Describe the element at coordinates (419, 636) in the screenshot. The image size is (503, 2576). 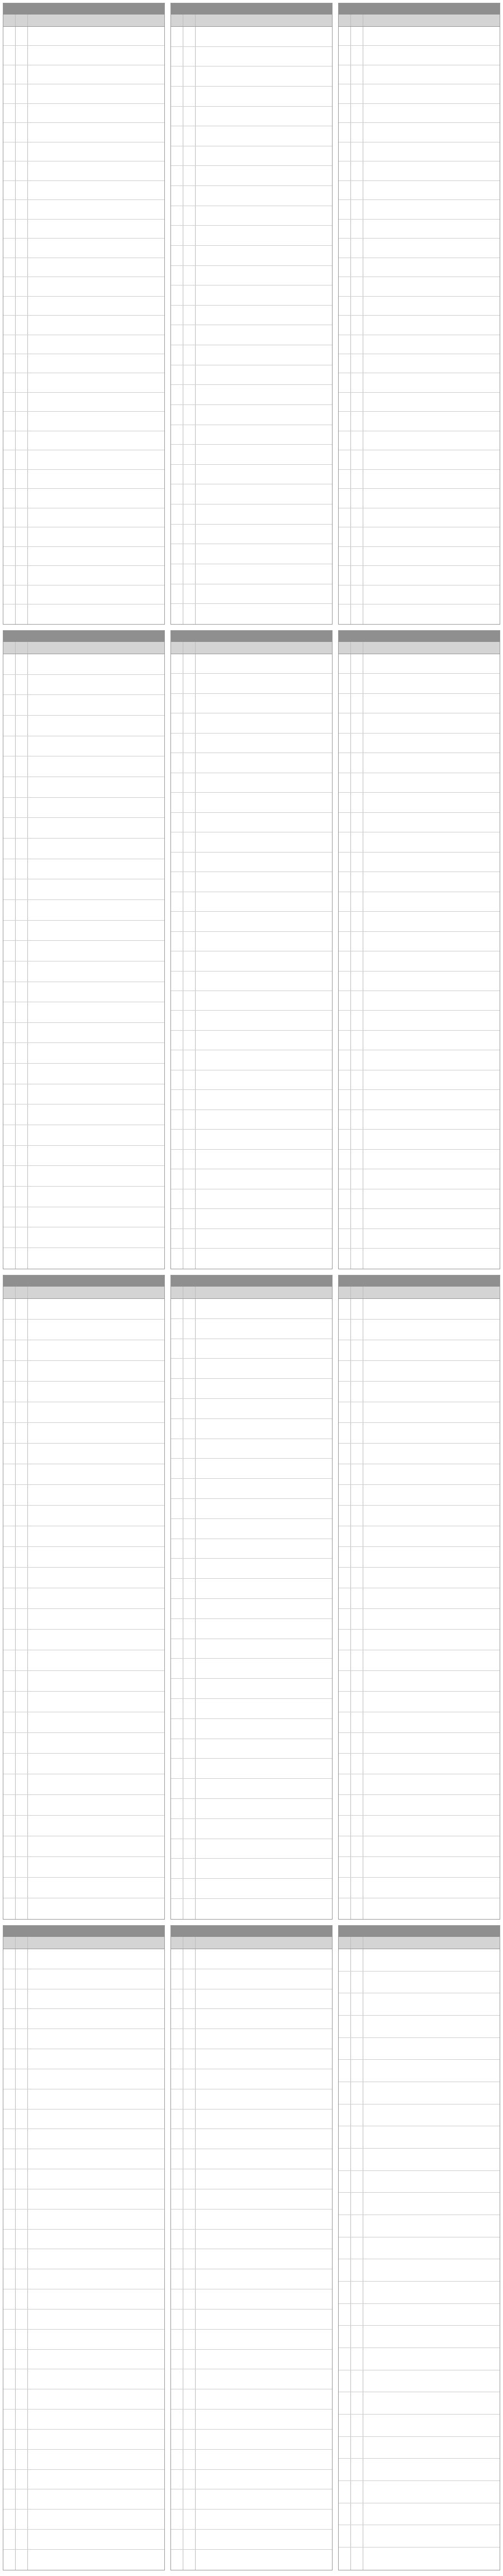
I see `month-title` at that location.